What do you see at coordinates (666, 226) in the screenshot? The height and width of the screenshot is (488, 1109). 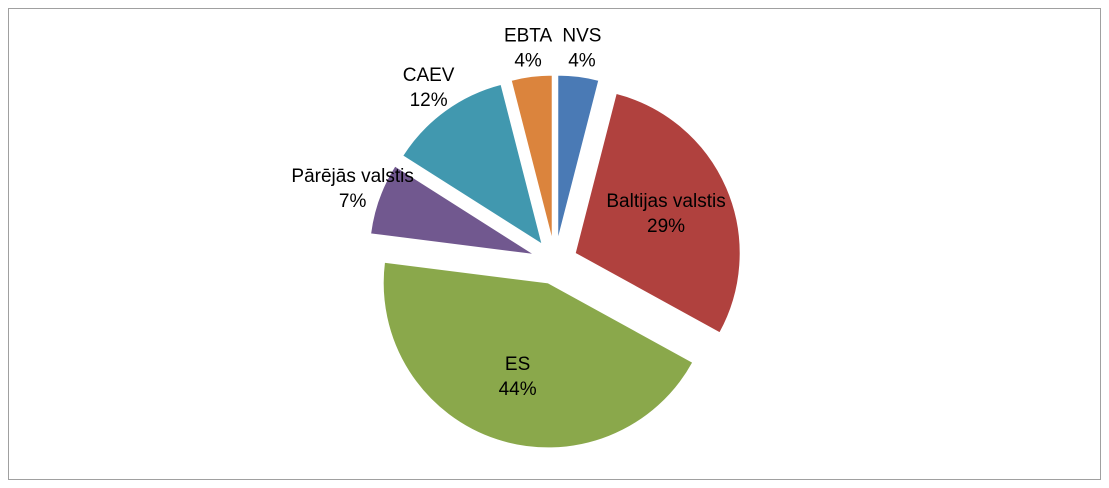 I see `slice-value-label: 29%` at bounding box center [666, 226].